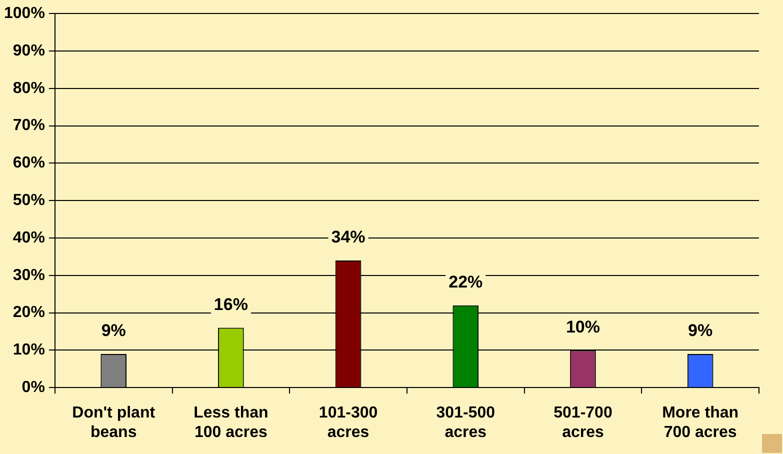  Describe the element at coordinates (28, 163) in the screenshot. I see `y-tick-label: 60%` at that location.